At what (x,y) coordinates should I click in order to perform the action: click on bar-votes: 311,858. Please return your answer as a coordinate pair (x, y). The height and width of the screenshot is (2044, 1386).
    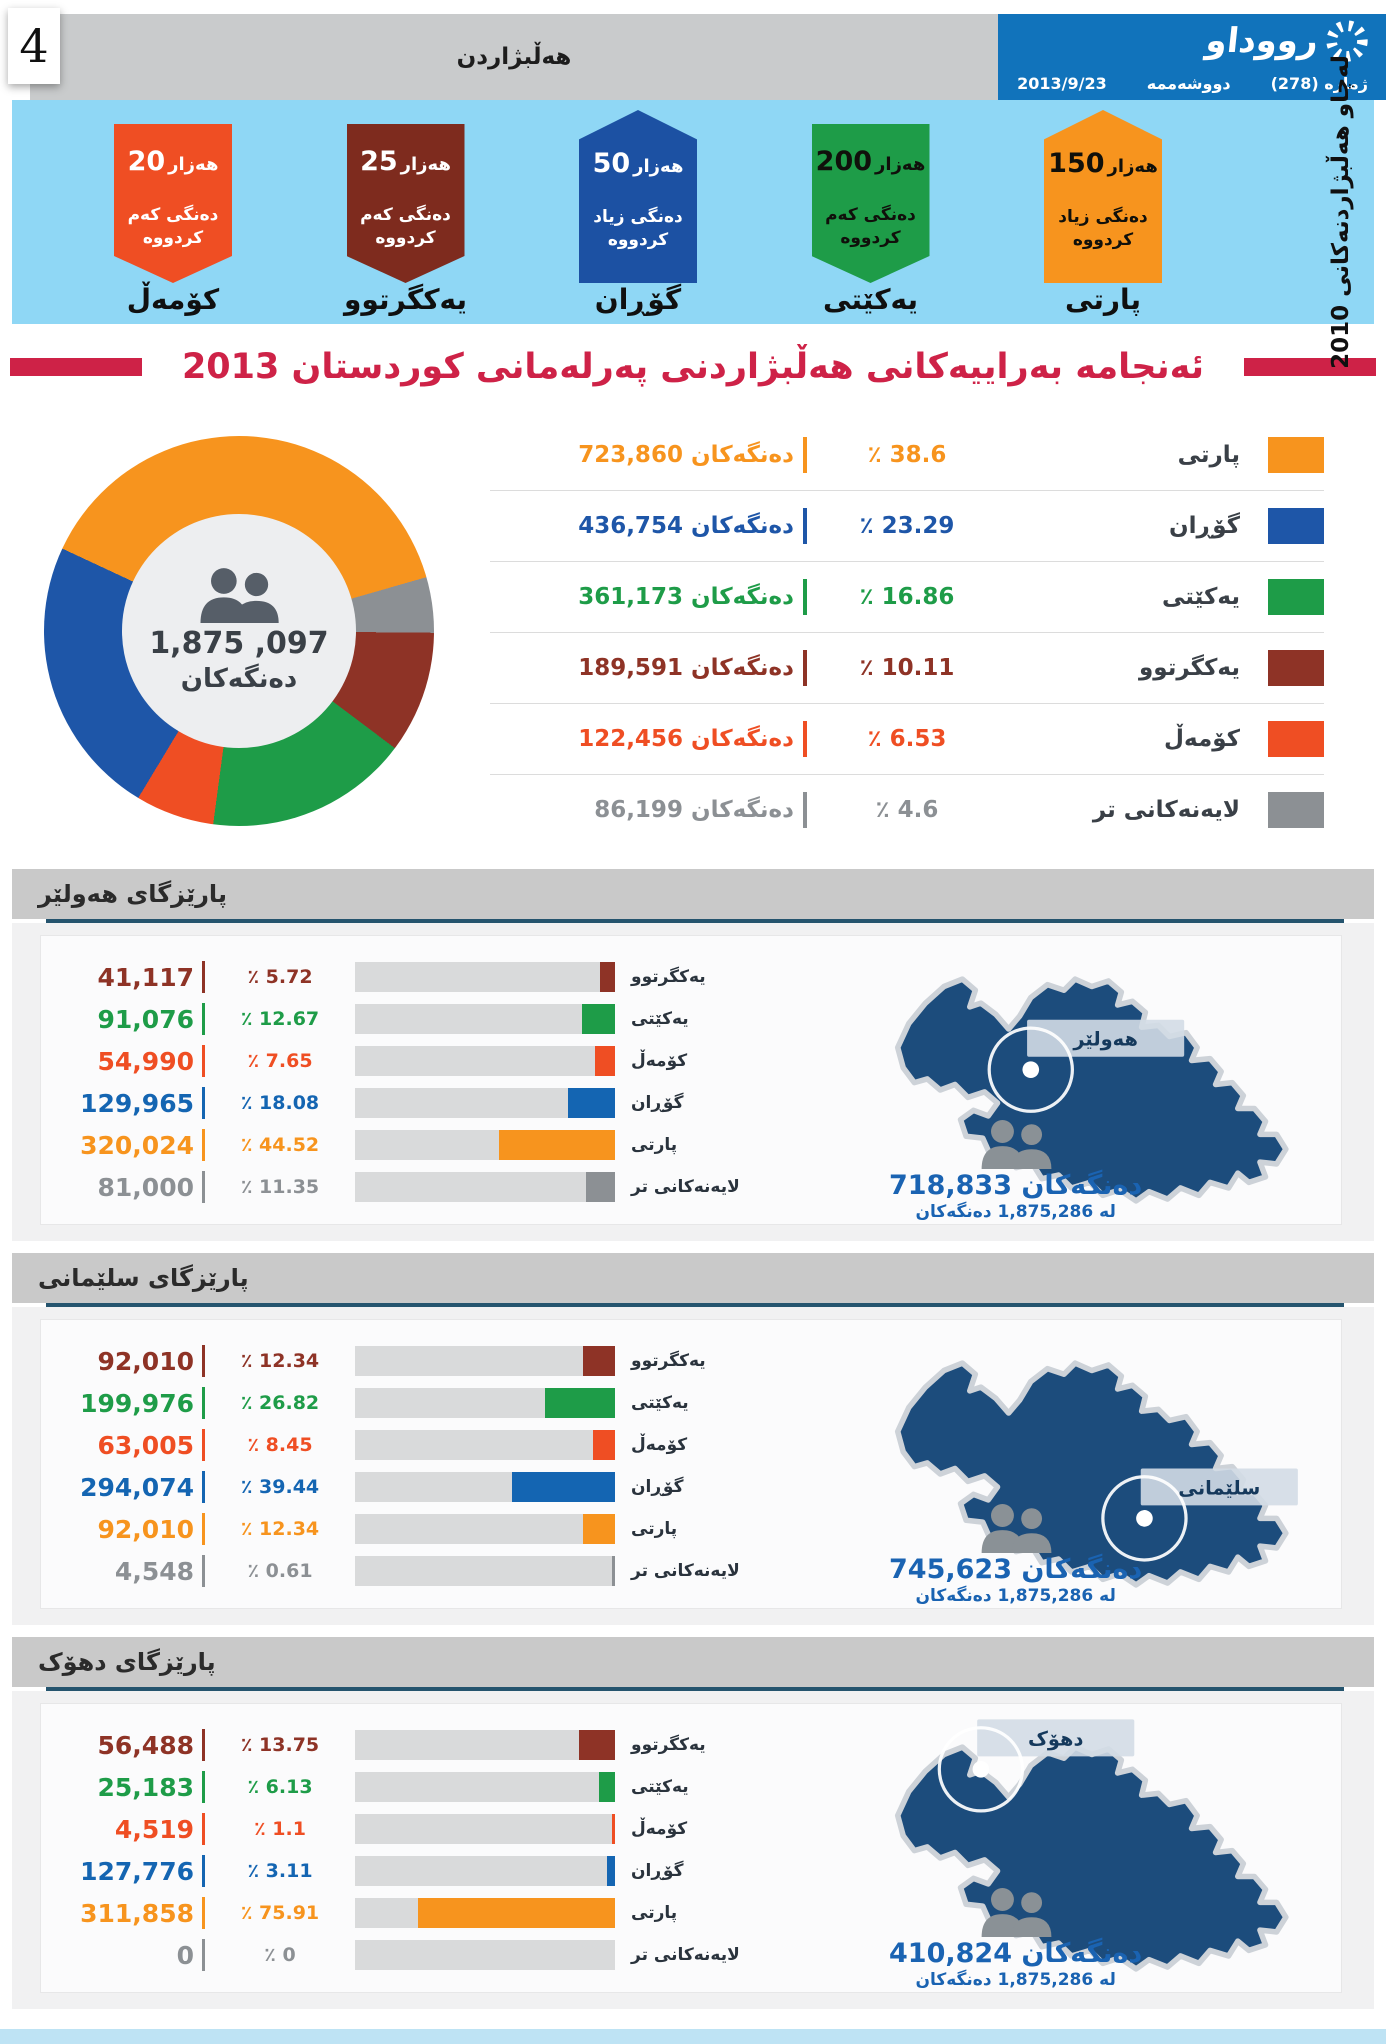
    Looking at the image, I should click on (130, 1913).